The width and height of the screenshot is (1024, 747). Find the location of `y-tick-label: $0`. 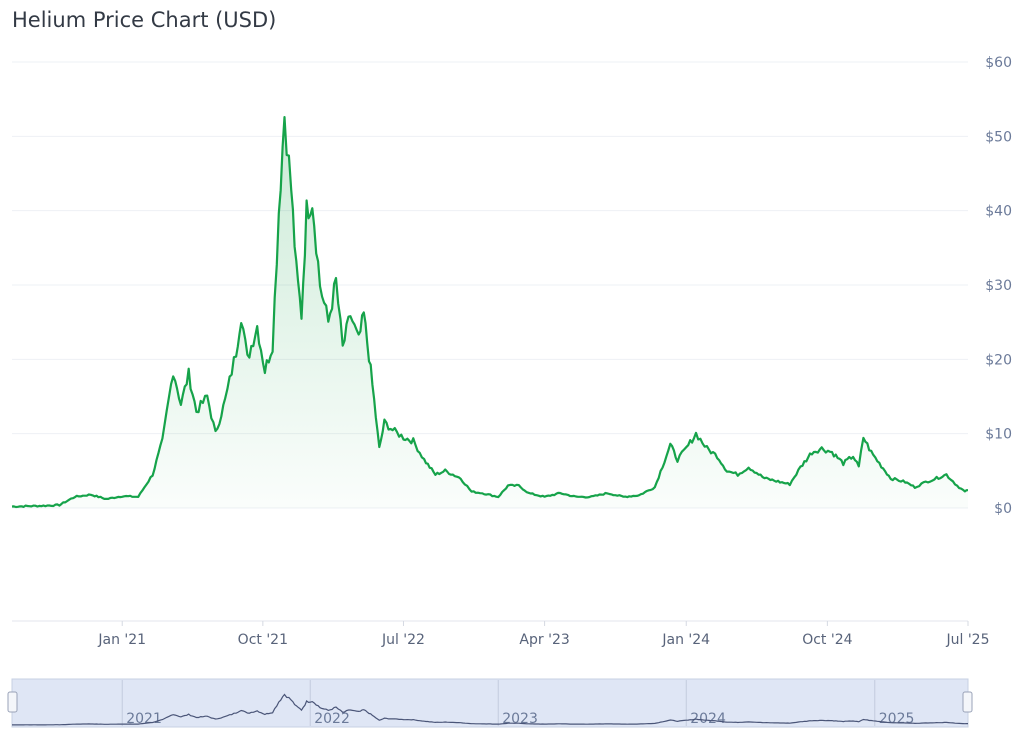

y-tick-label: $0 is located at coordinates (1003, 509).